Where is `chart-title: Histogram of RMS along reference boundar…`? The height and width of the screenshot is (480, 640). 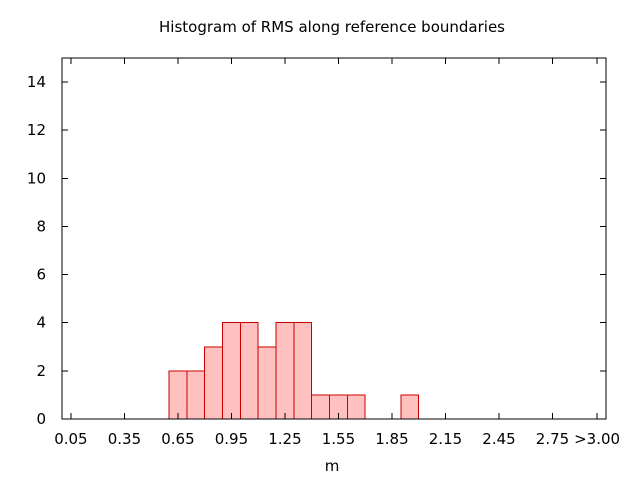 chart-title: Histogram of RMS along reference boundar… is located at coordinates (332, 27).